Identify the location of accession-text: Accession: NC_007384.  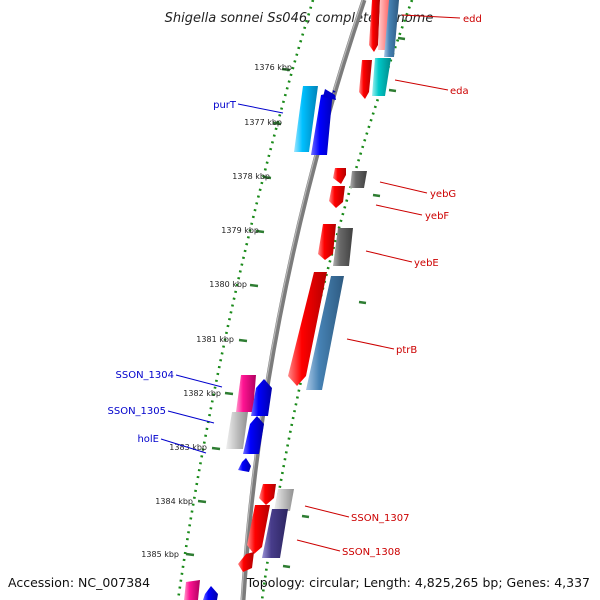
(79, 582).